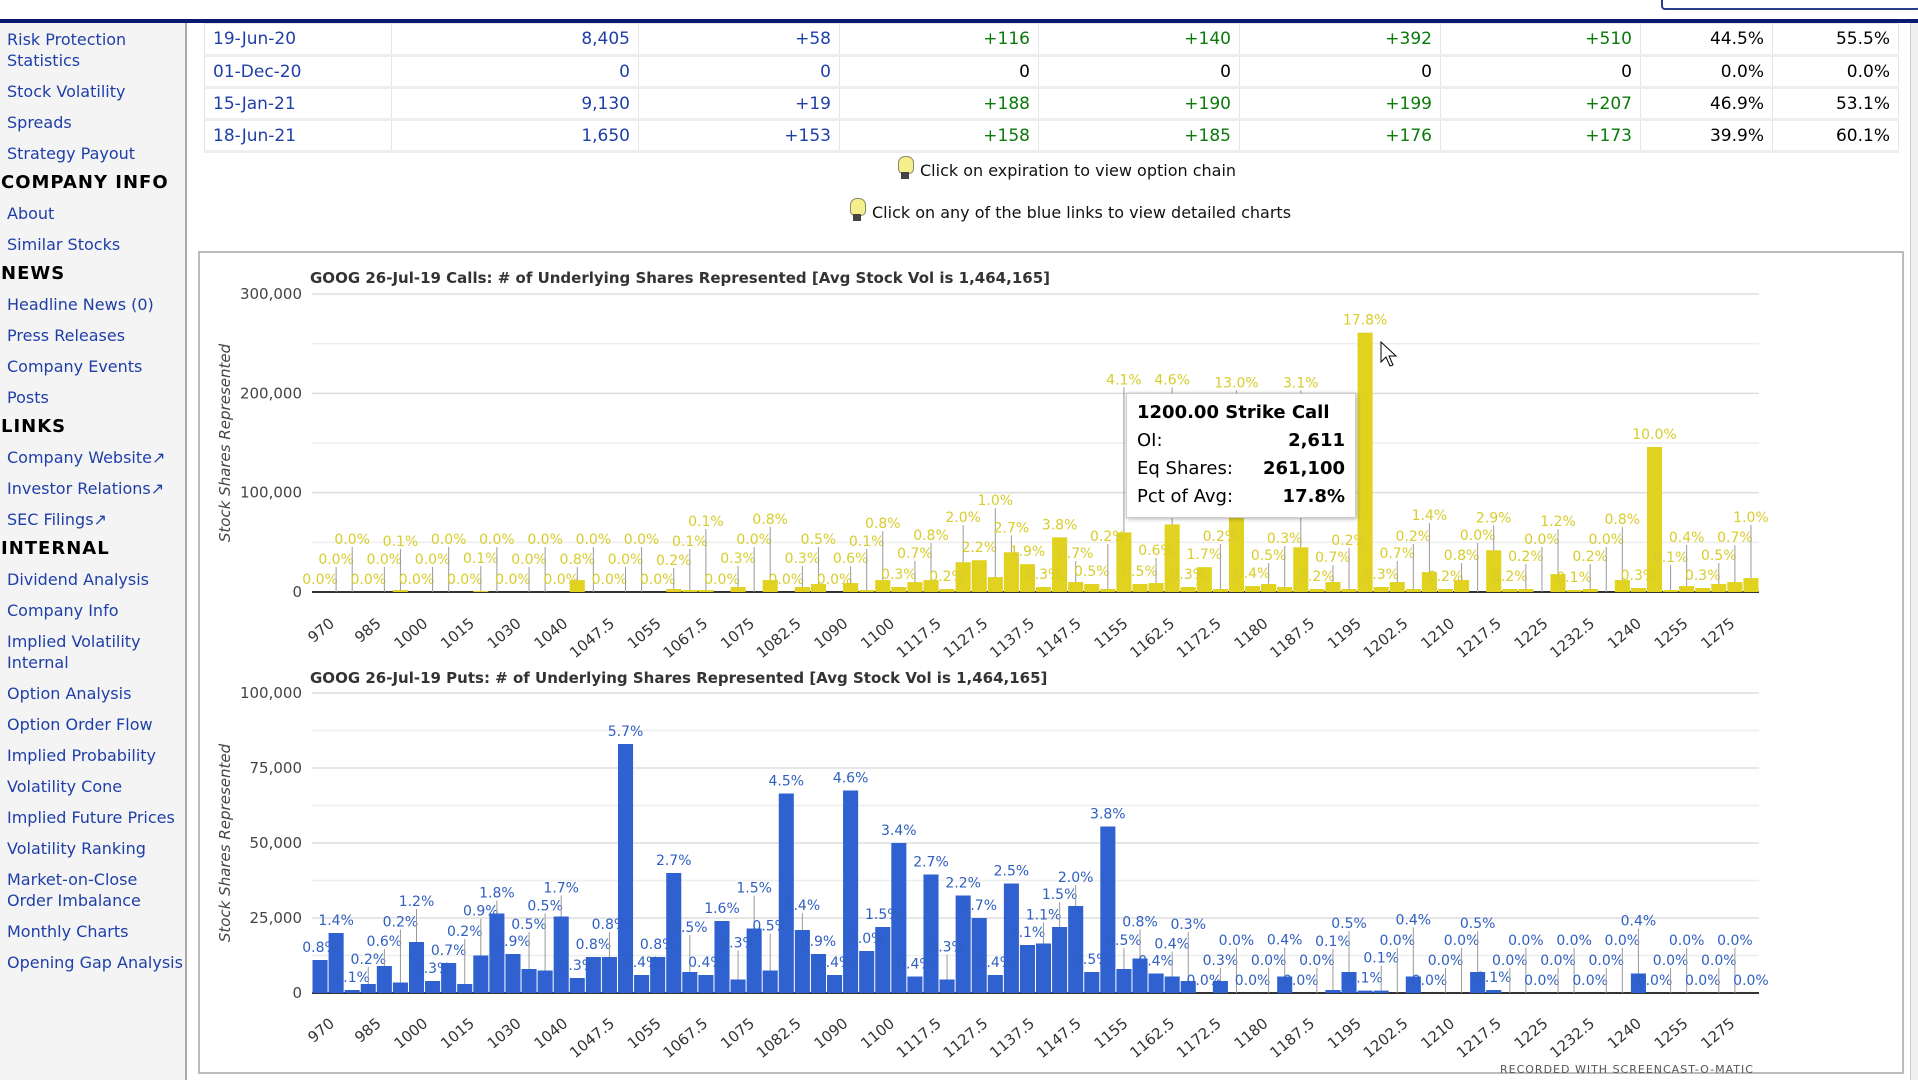 The width and height of the screenshot is (1918, 1080). Describe the element at coordinates (28, 397) in the screenshot. I see `sidebar-item-posts: Posts` at that location.